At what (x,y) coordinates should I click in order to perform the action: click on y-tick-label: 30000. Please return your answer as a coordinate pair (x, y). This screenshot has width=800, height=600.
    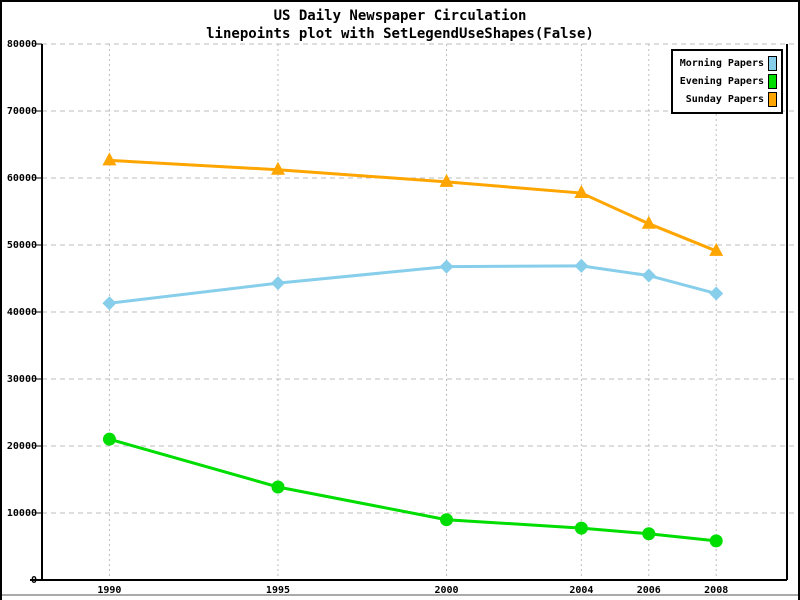
    Looking at the image, I should click on (22, 379).